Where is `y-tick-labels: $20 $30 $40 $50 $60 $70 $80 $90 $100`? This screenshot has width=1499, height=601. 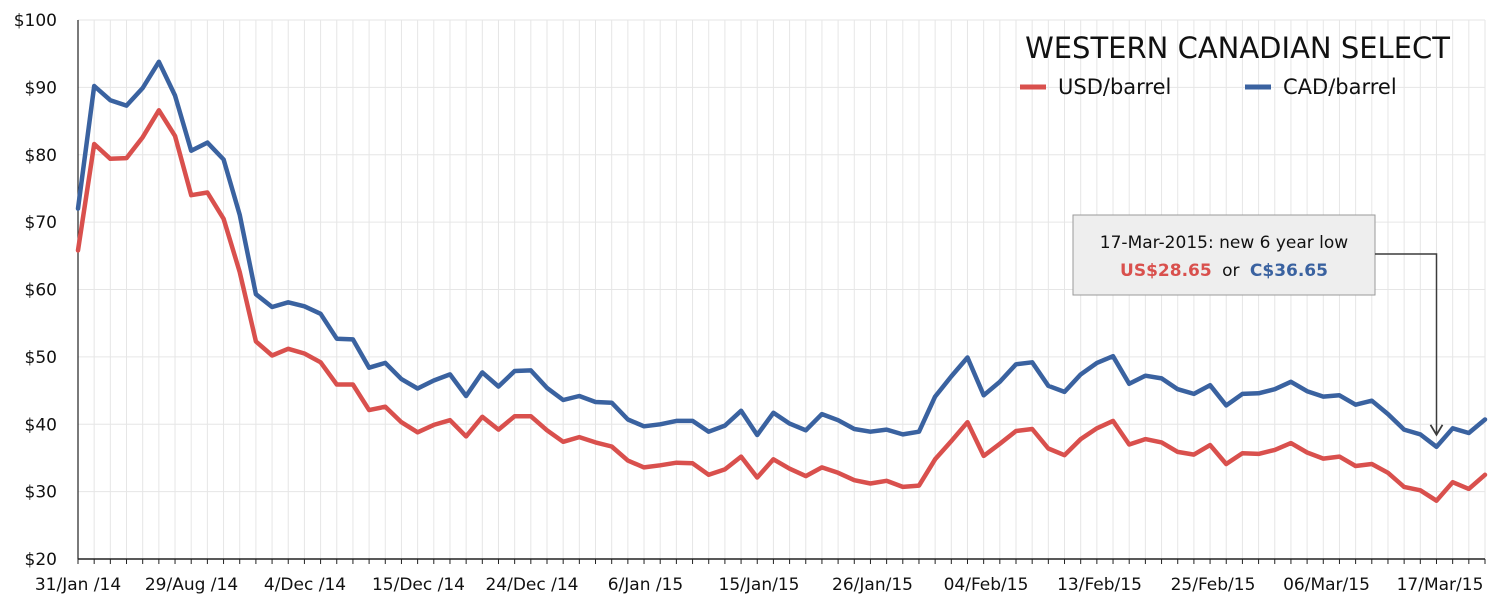 y-tick-labels: $20 $30 $40 $50 $60 $70 $80 $90 $100 is located at coordinates (35, 290).